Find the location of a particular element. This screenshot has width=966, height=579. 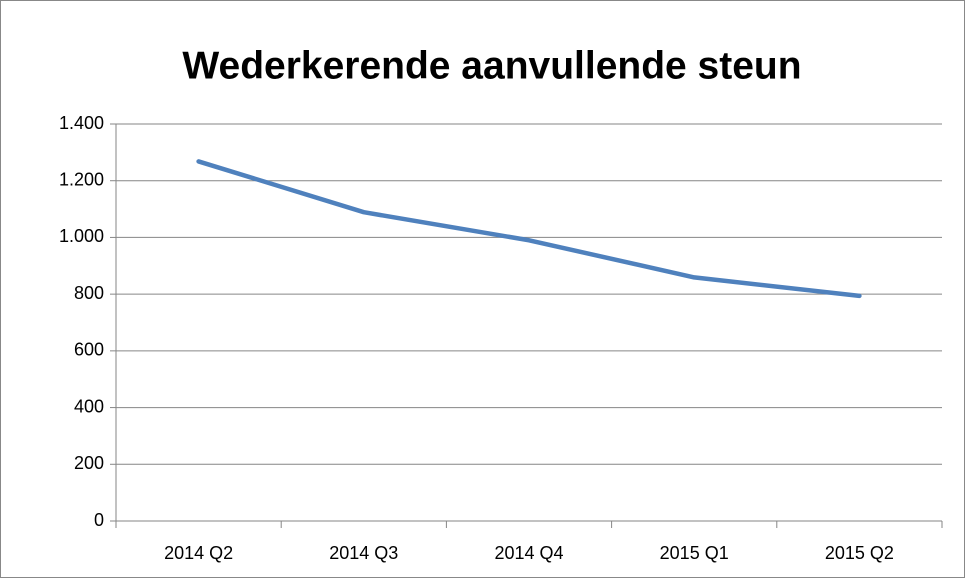

x-tick-label: 2015 Q2 is located at coordinates (859, 553).